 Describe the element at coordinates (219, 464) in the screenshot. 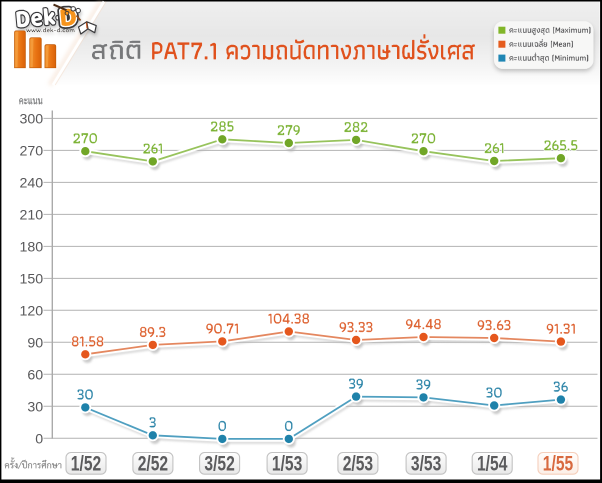

I see `svg-text: 3/52` at that location.